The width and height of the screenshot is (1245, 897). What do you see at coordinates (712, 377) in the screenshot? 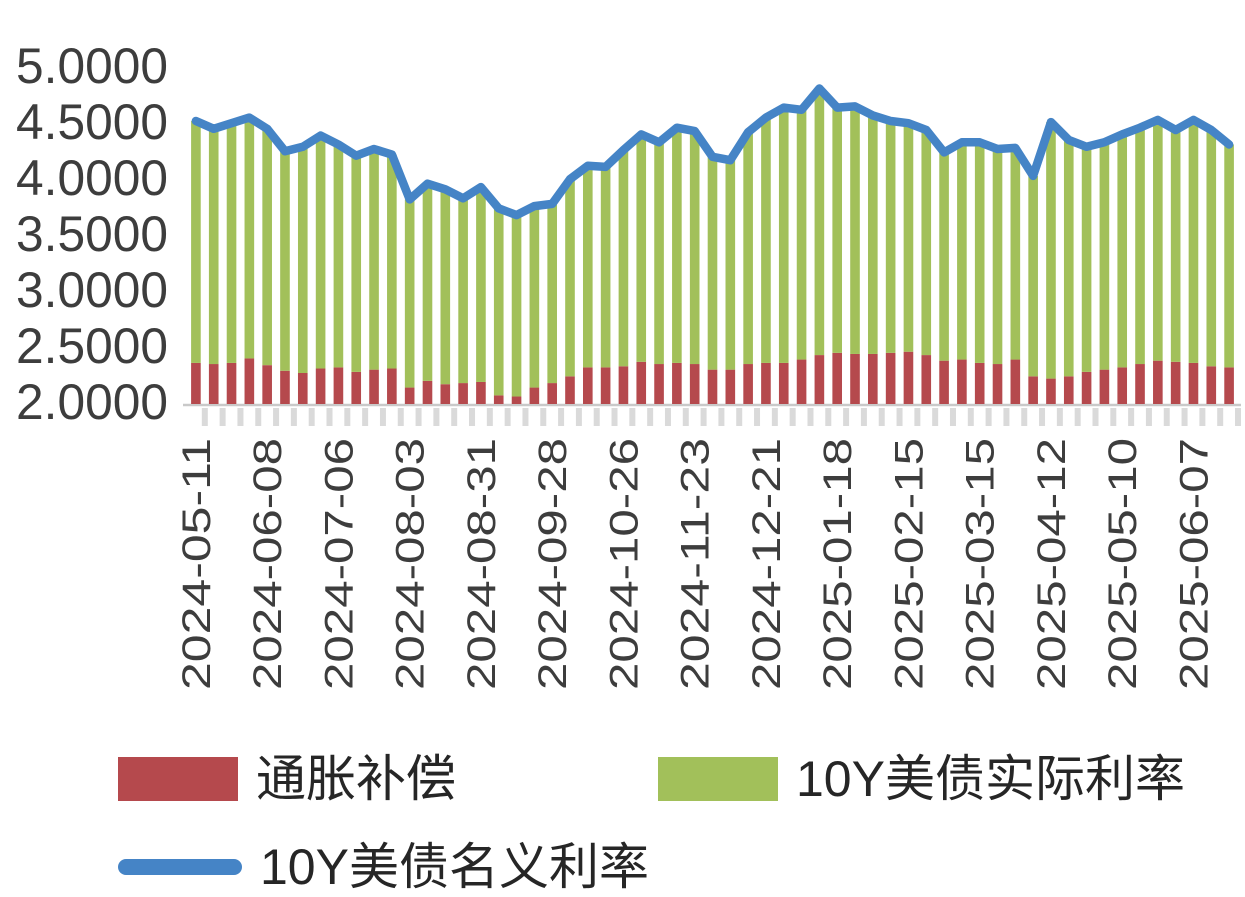
I see `bars-inflation-compensation` at bounding box center [712, 377].